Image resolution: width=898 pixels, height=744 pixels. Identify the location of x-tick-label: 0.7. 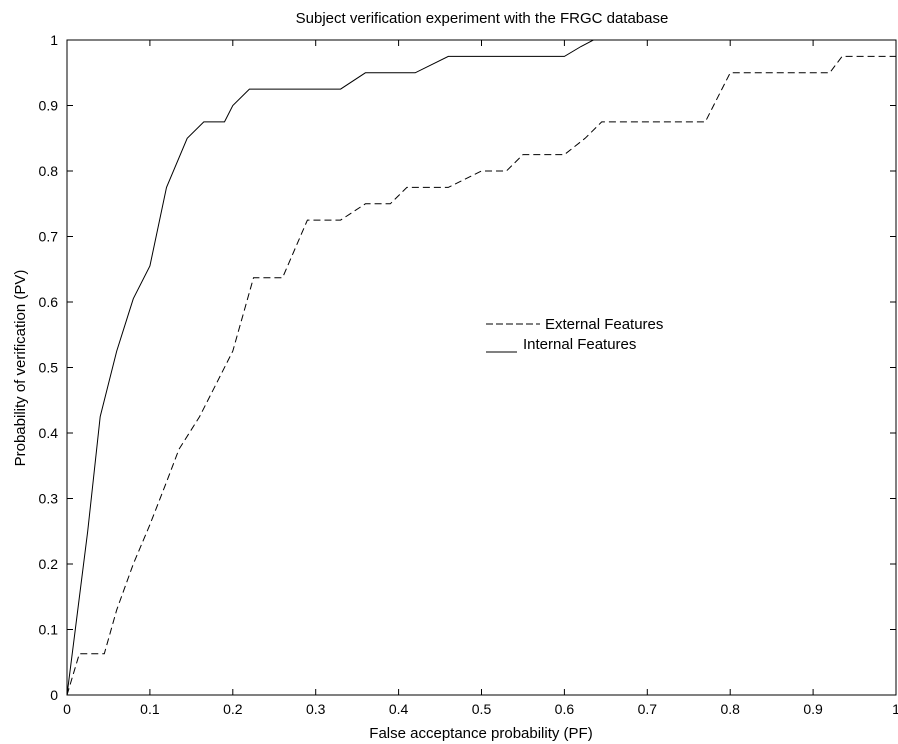
(648, 709).